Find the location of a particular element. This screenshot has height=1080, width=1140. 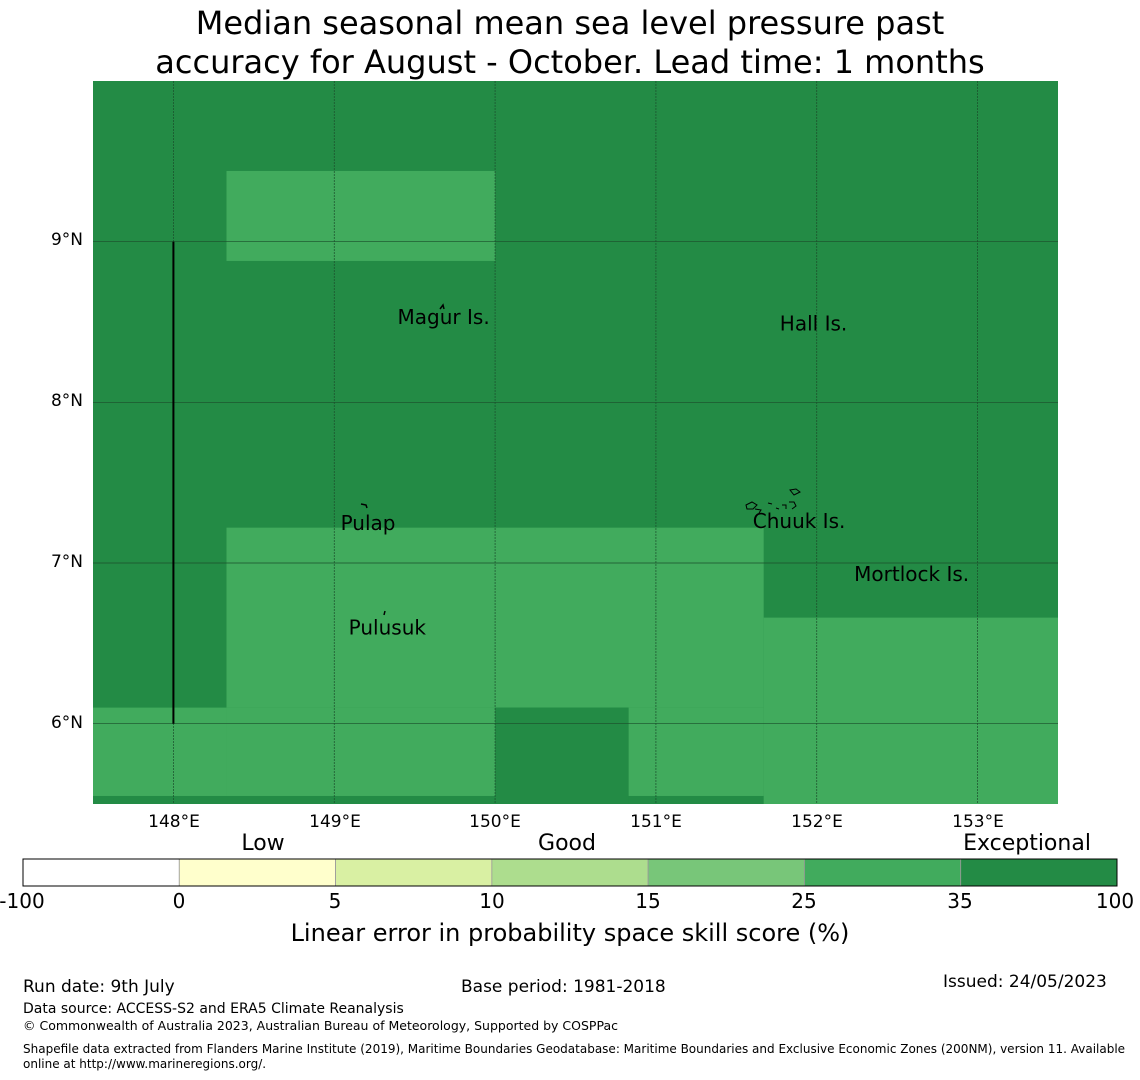

colorbar-tick-25: 25 is located at coordinates (804, 901).